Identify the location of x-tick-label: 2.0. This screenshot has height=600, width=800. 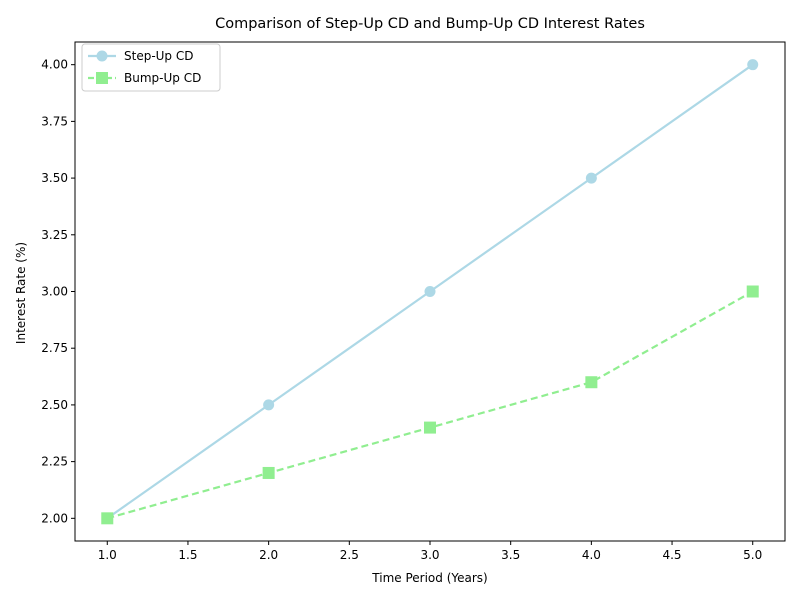
(268, 555).